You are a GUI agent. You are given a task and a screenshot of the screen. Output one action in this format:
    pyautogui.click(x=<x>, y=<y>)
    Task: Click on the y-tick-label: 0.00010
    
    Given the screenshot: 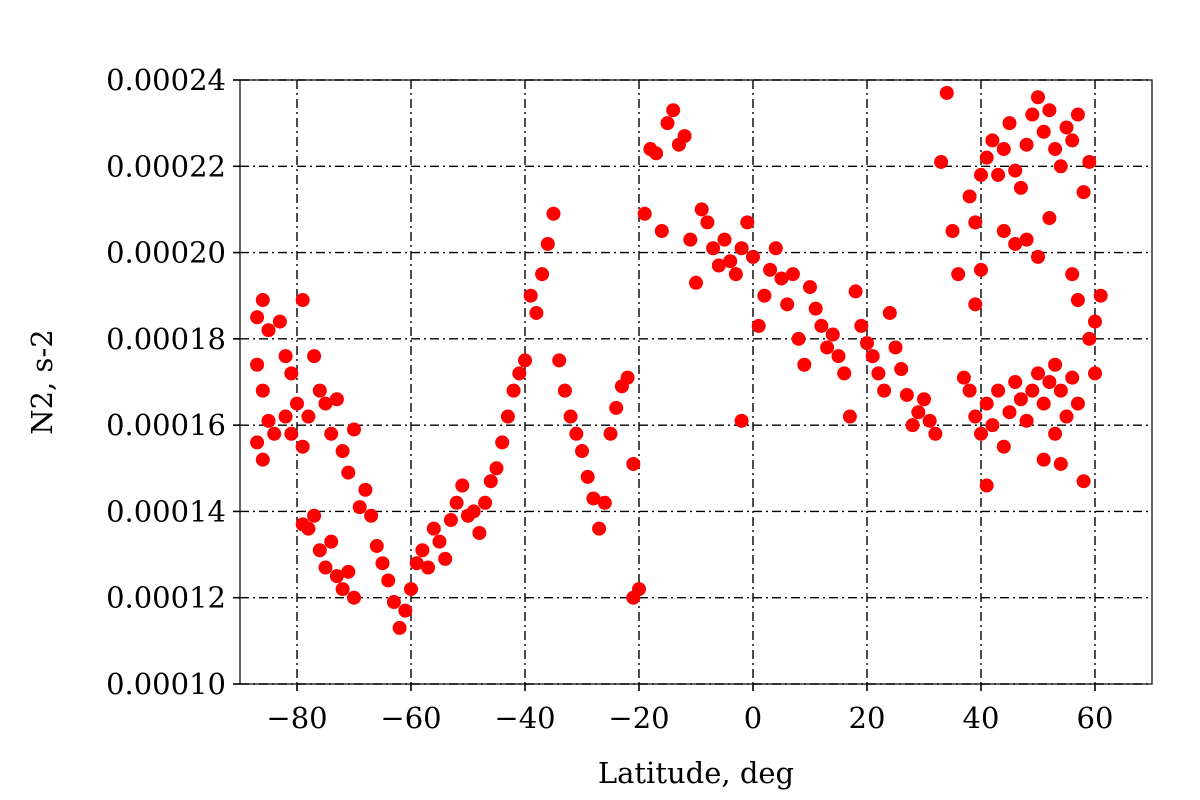 What is the action you would take?
    pyautogui.click(x=166, y=684)
    